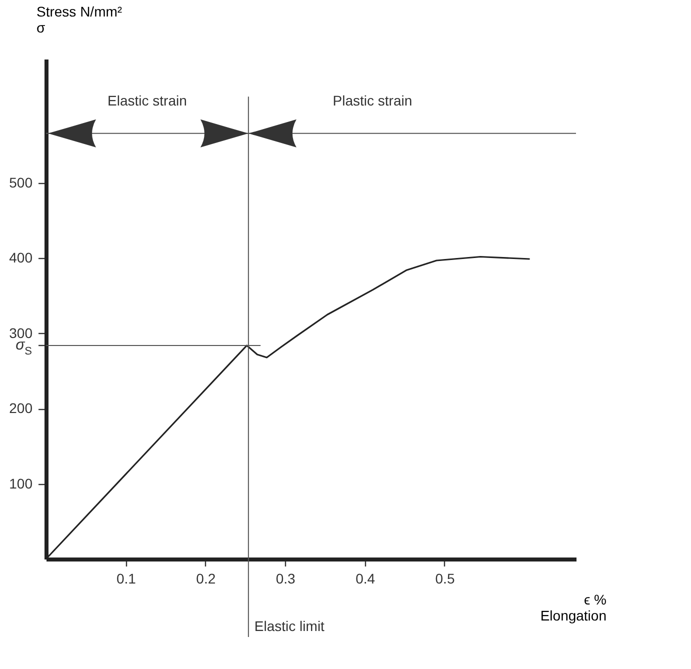  I want to click on x-axis-title: ϵ % Elongation, so click(573, 608).